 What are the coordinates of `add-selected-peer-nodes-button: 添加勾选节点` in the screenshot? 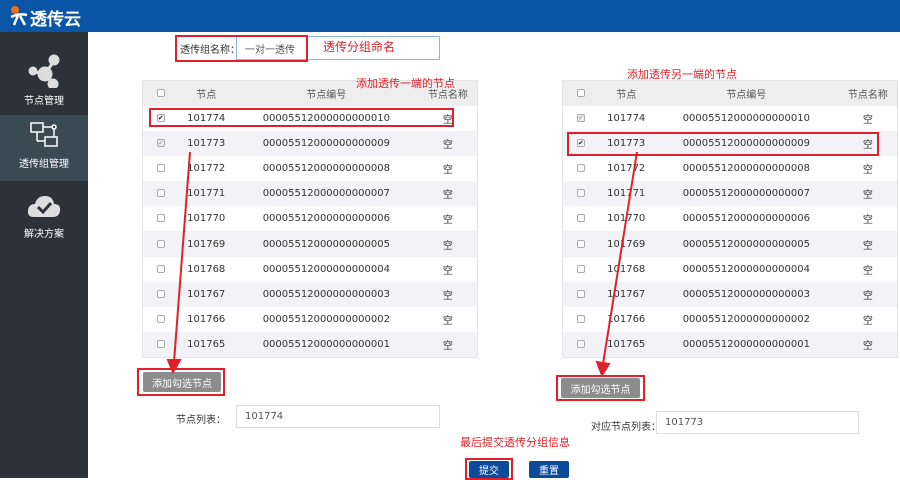 It's located at (600, 388).